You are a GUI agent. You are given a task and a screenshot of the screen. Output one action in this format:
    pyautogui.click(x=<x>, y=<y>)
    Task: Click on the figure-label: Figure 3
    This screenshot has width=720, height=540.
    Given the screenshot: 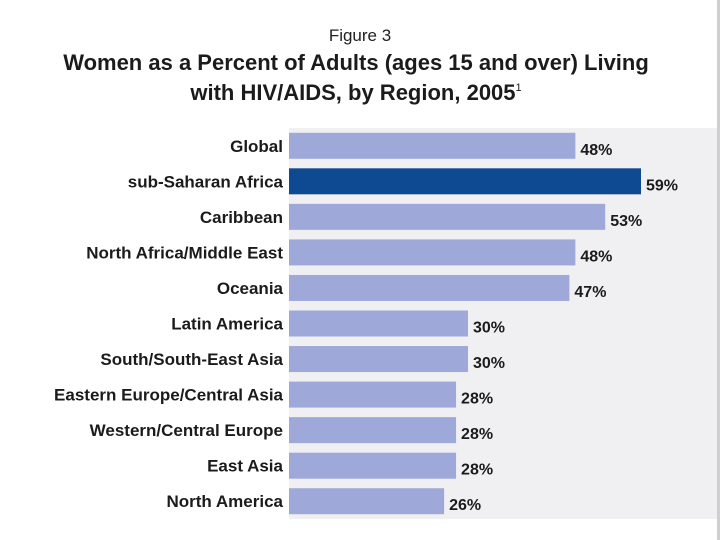 What is the action you would take?
    pyautogui.click(x=360, y=35)
    